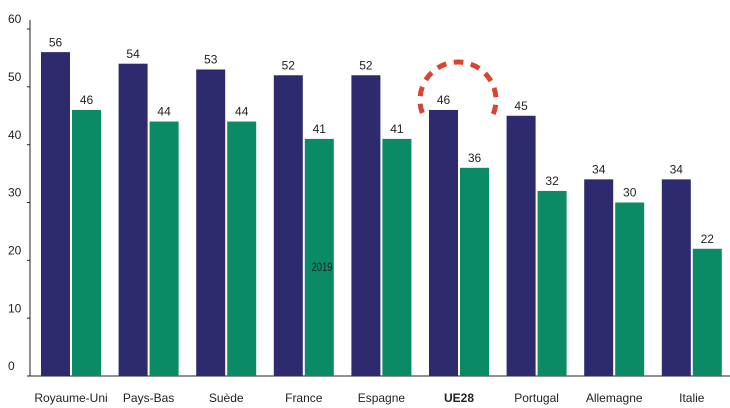 The height and width of the screenshot is (408, 730). I want to click on x-tick-label: Pays-Bas, so click(148, 398).